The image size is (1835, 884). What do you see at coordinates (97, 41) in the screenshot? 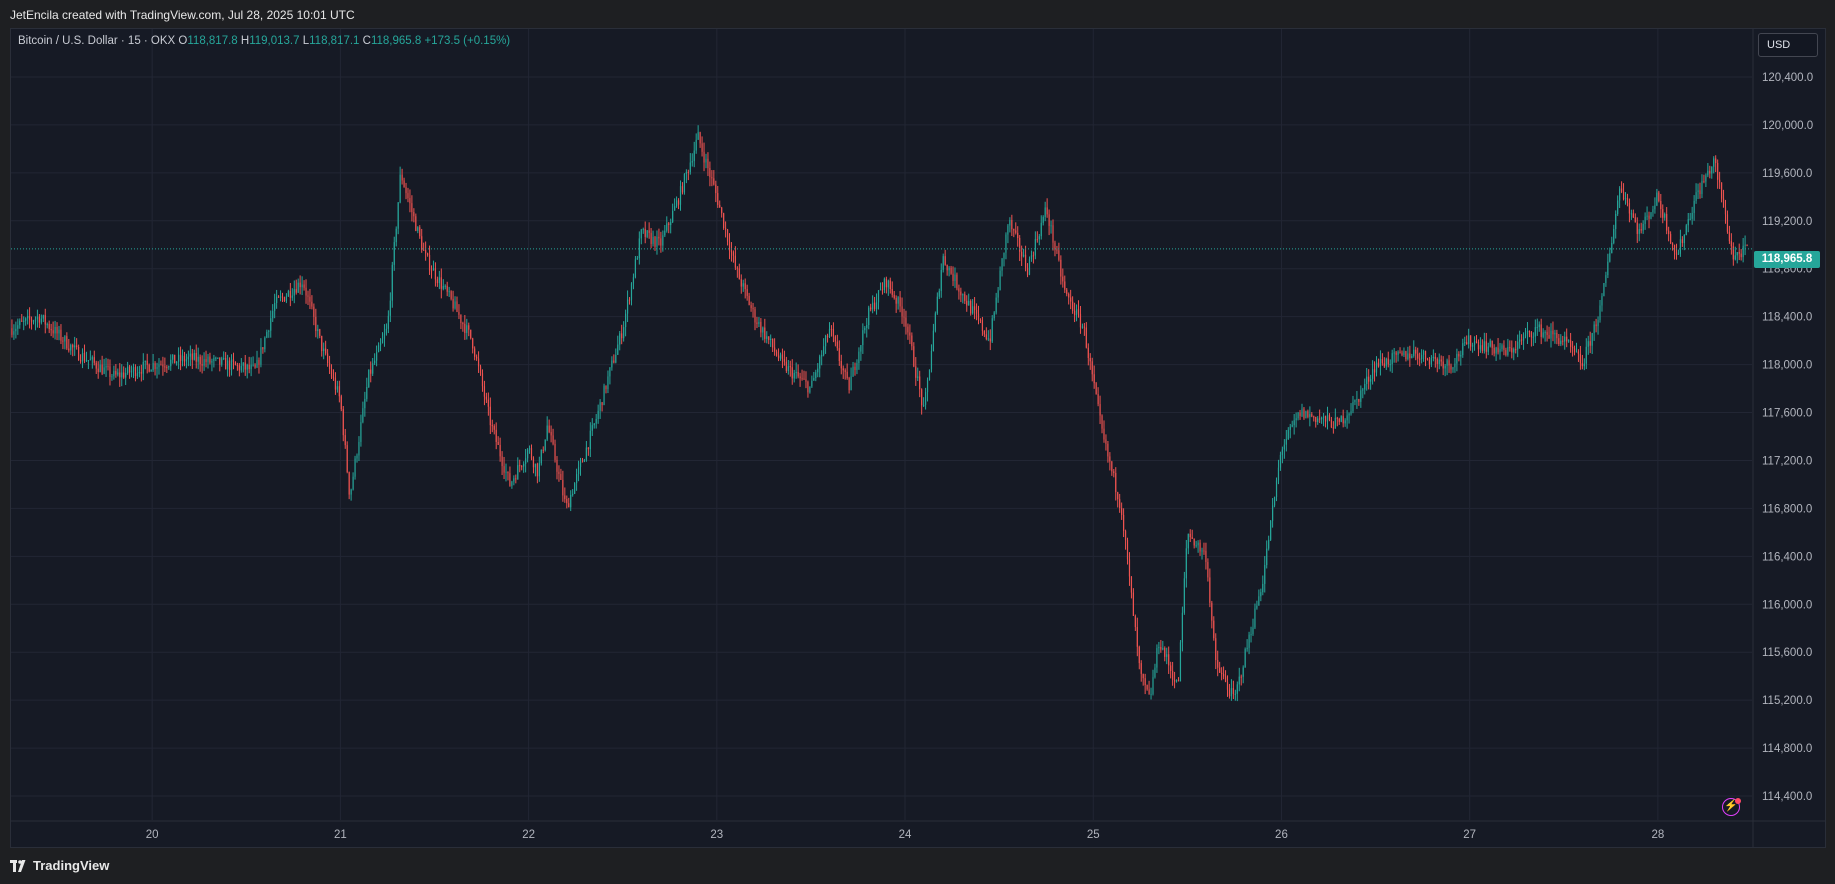
I see `symbol-name: Bitcoin / U.S. Dollar · 15 · OKX` at bounding box center [97, 41].